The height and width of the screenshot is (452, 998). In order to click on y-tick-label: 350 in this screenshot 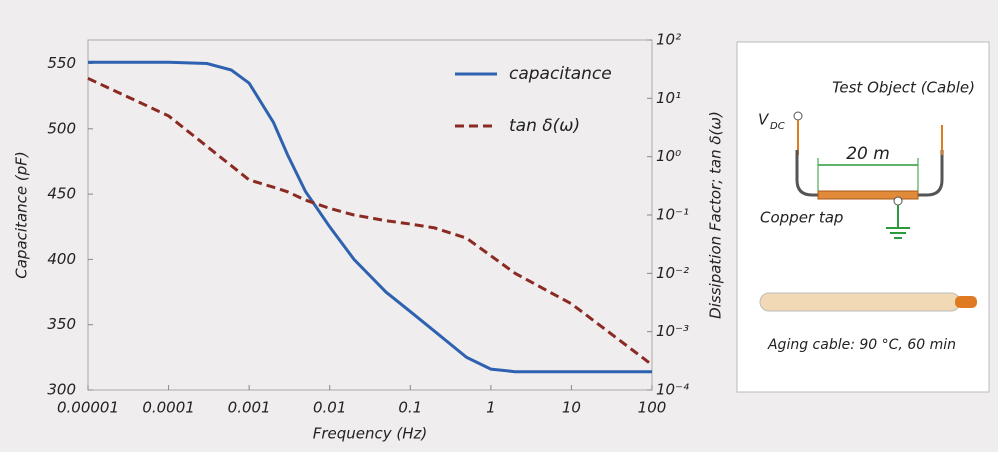, I will do `click(61, 324)`.